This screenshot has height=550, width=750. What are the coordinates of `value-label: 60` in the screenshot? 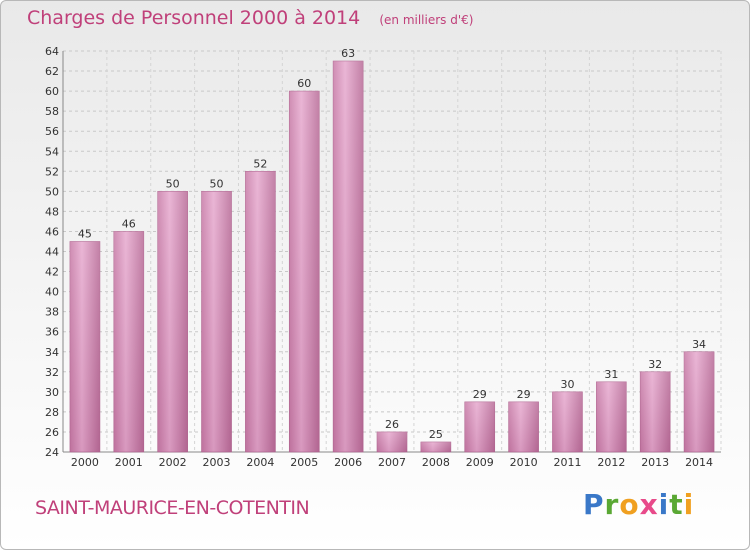 It's located at (304, 83).